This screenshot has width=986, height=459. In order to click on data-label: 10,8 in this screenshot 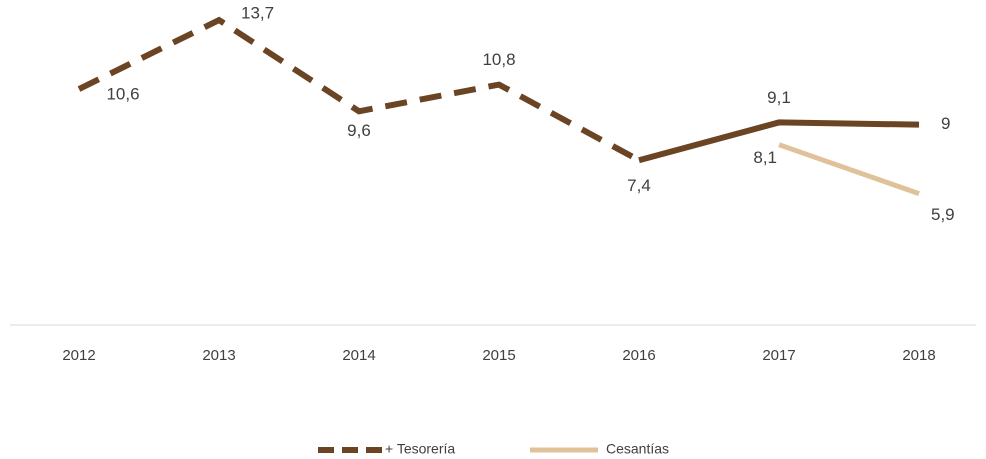, I will do `click(498, 59)`.